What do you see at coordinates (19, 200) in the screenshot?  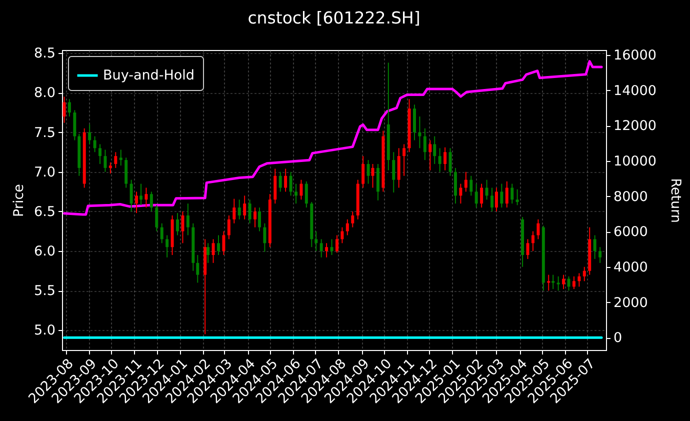 I see `y-axis-title: Price` at bounding box center [19, 200].